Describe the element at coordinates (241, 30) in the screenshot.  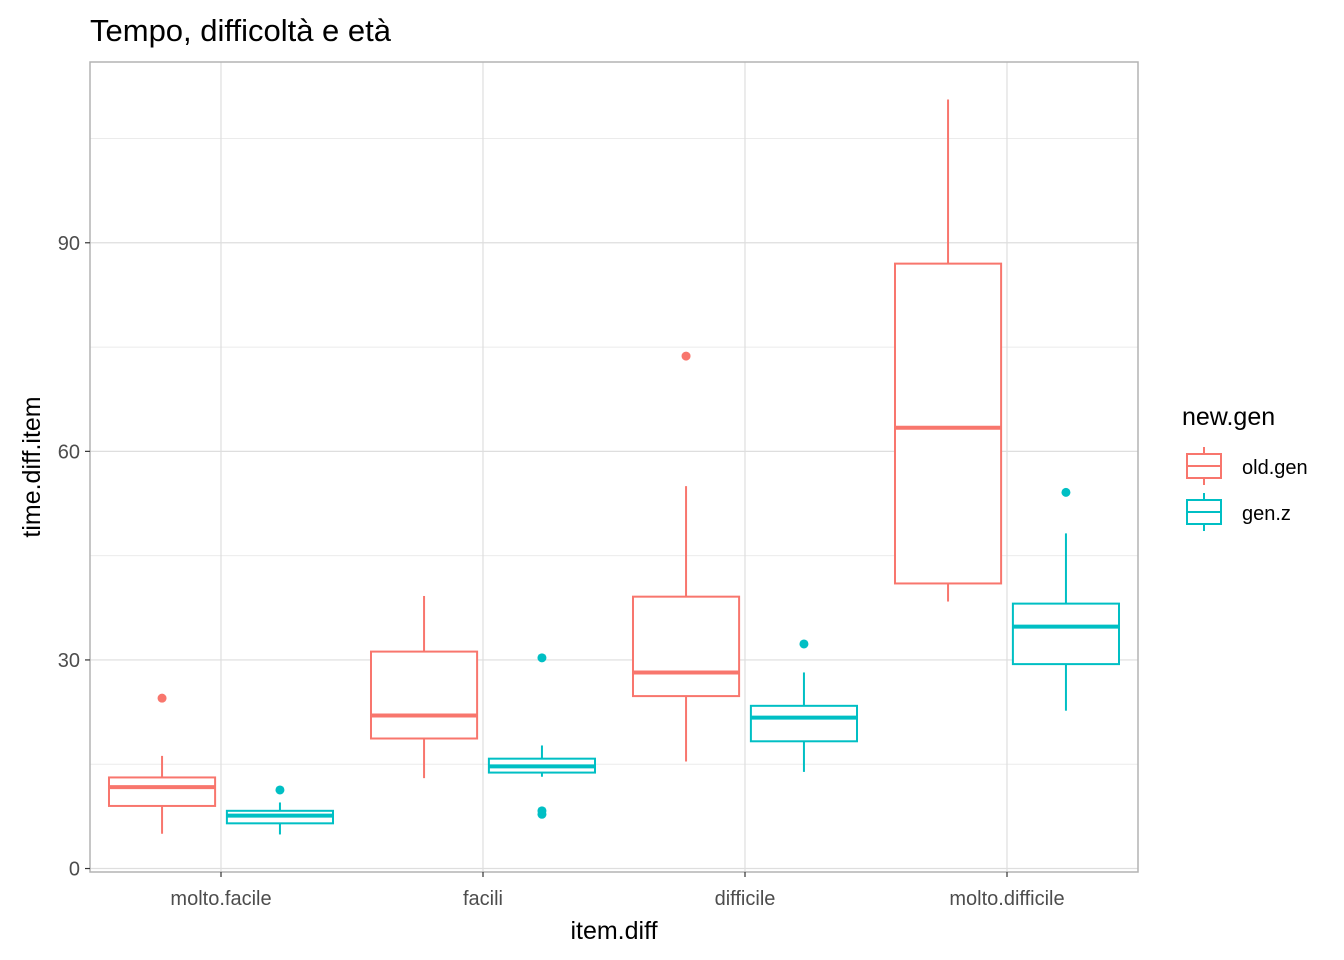
I see `chart-title: Tempo, difficoltà e età` at that location.